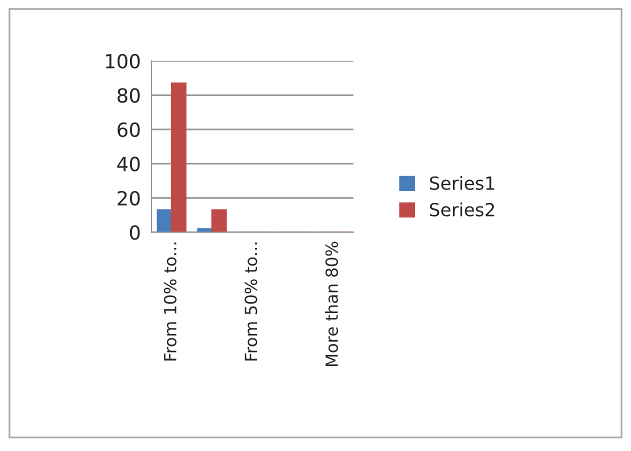  Describe the element at coordinates (128, 164) in the screenshot. I see `y-tick-label: 40` at that location.